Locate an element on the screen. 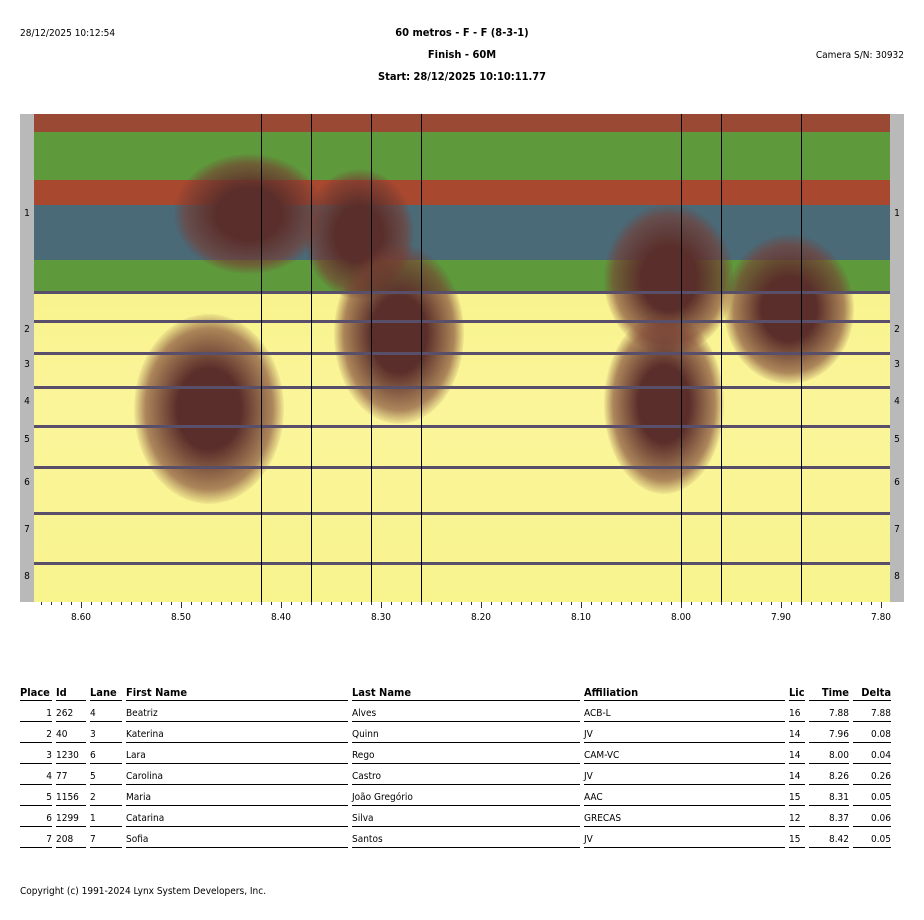 The width and height of the screenshot is (924, 920). lane-label: 1 is located at coordinates (897, 213).